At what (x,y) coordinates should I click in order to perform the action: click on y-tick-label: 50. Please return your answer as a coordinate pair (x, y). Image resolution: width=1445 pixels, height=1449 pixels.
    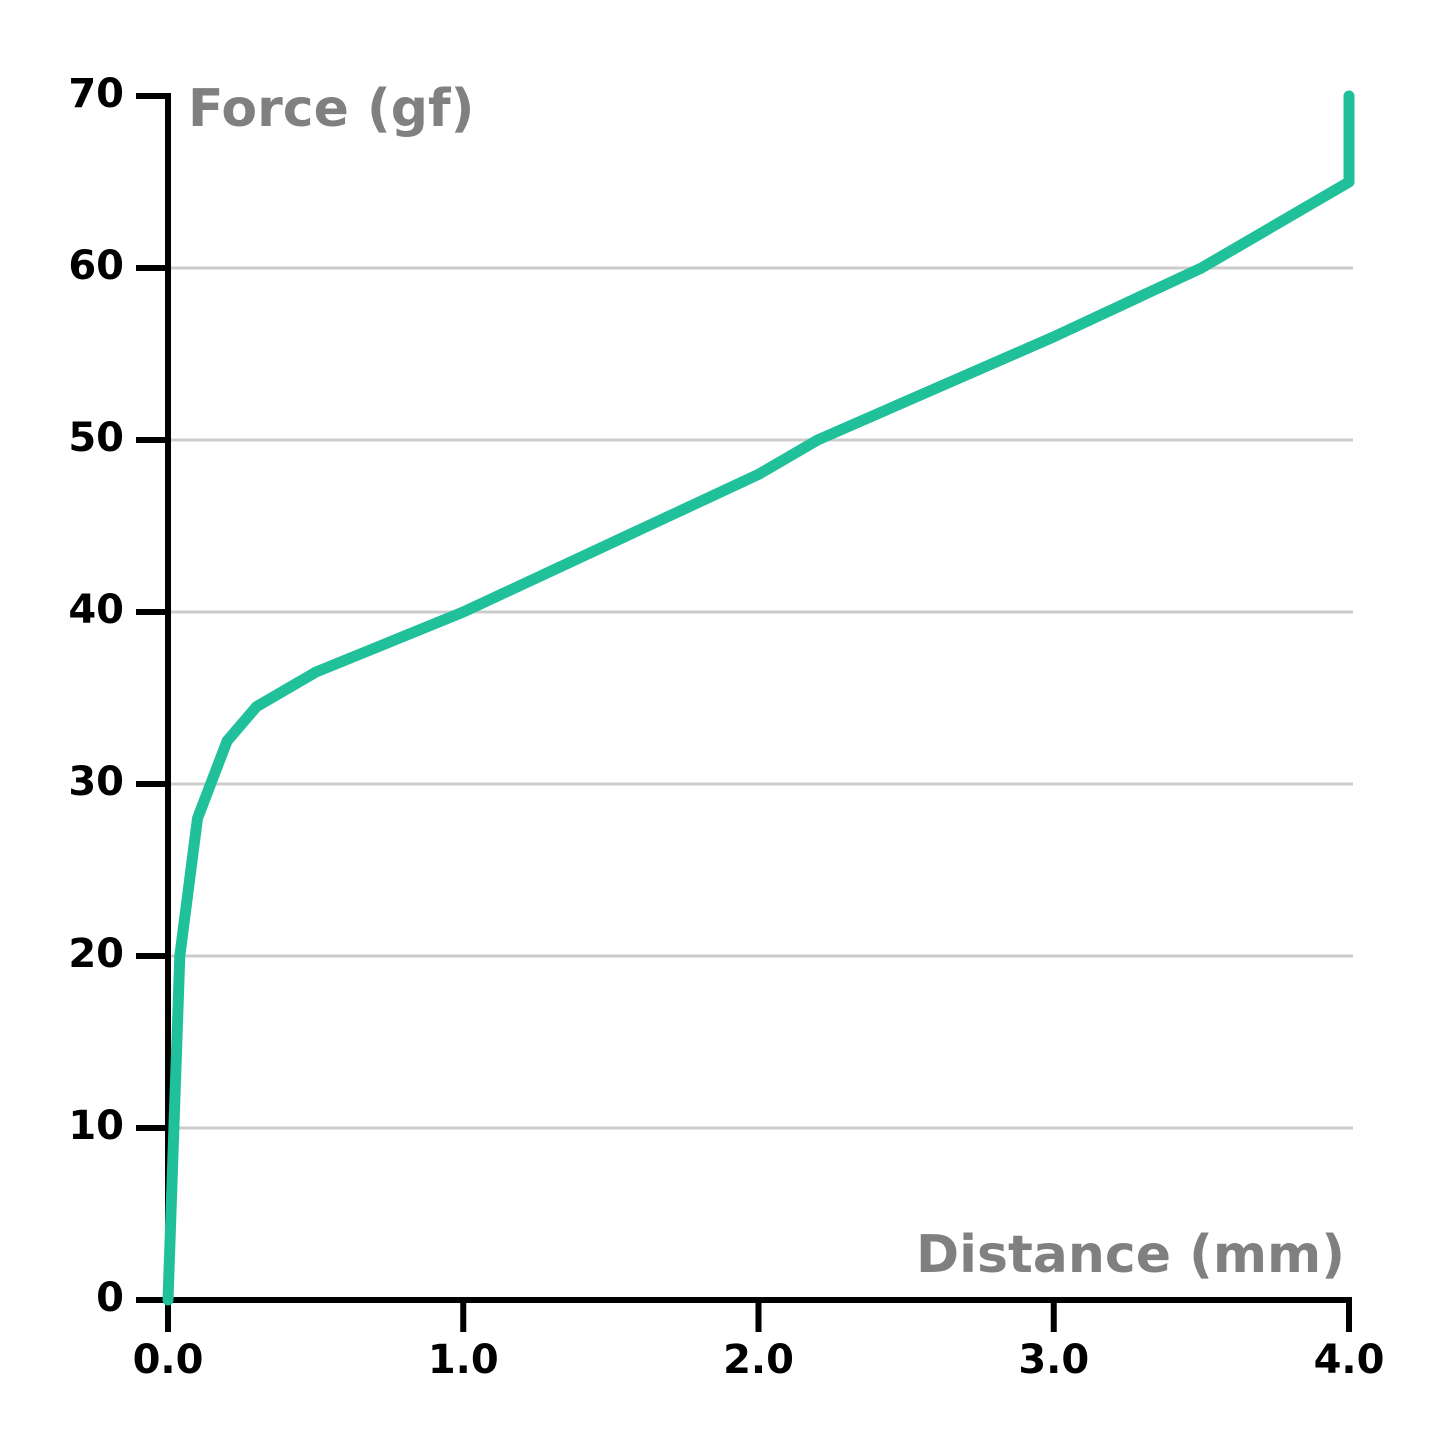
    Looking at the image, I should click on (96, 438).